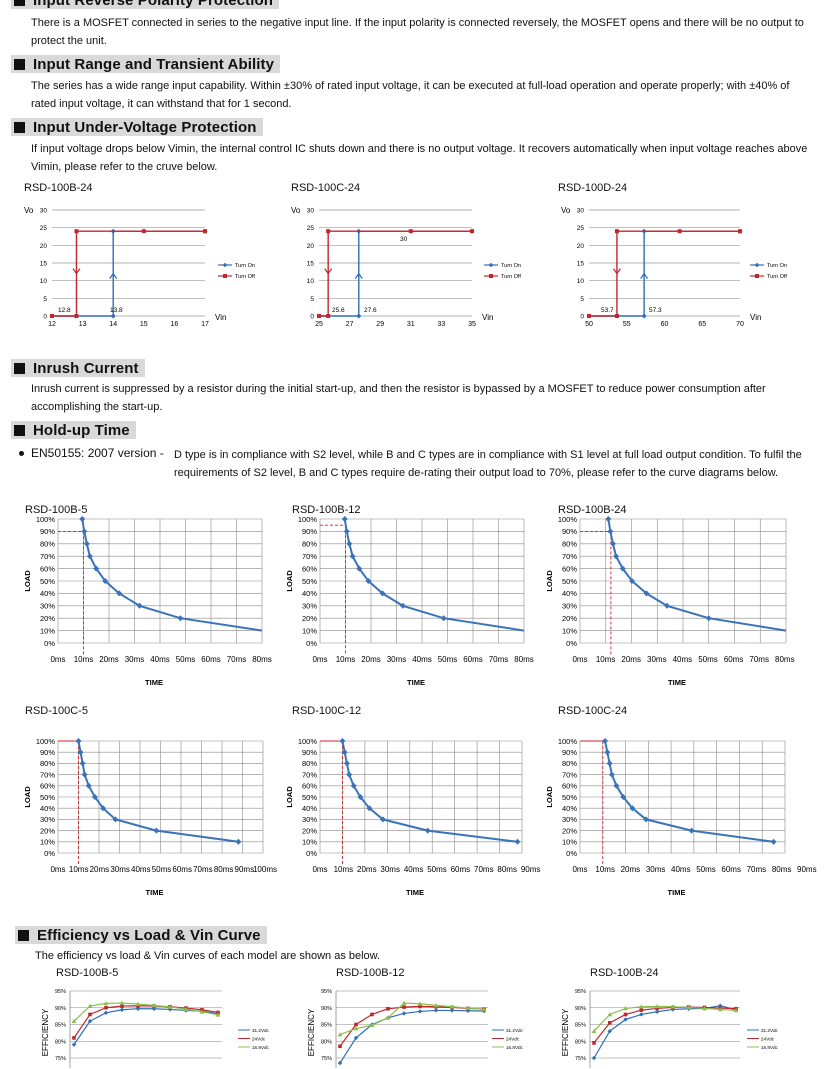 The height and width of the screenshot is (1069, 830). Describe the element at coordinates (116, 310) in the screenshot. I see `annotation-label: 13.8` at that location.